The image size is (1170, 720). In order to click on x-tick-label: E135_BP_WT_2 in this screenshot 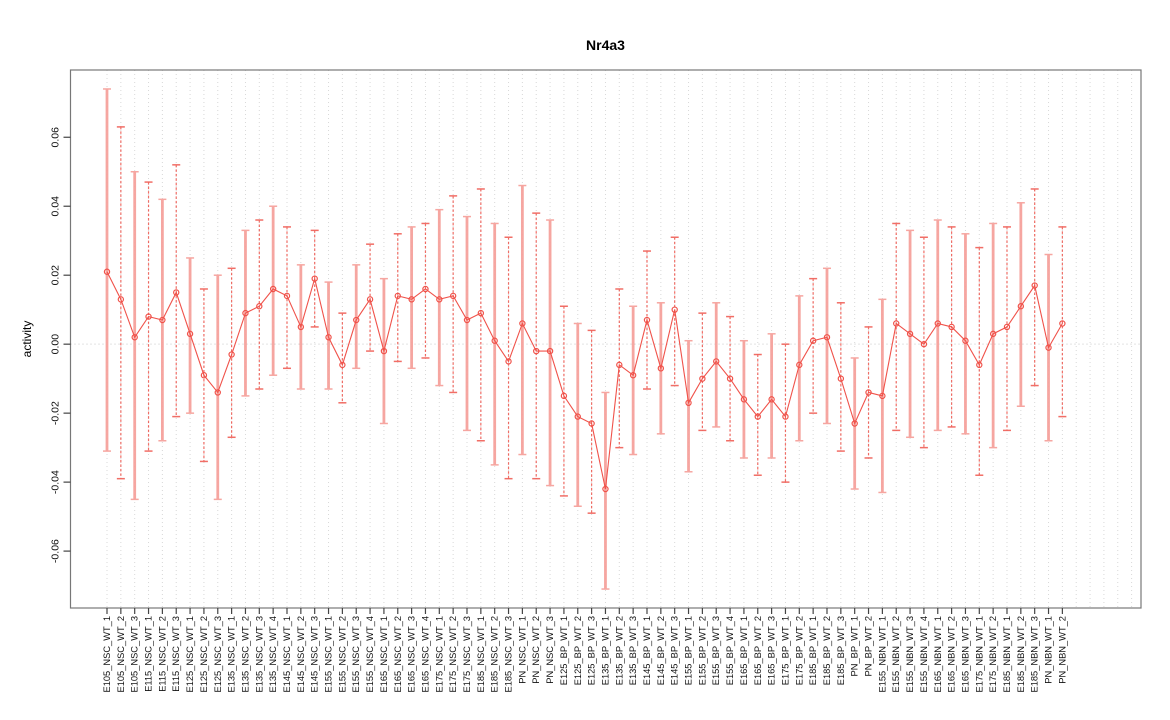, I will do `click(619, 650)`.